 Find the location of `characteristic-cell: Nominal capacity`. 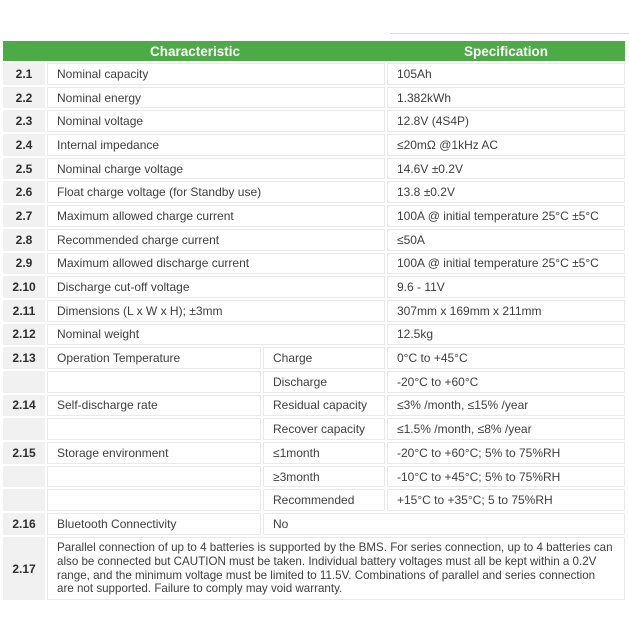

characteristic-cell: Nominal capacity is located at coordinates (216, 74).